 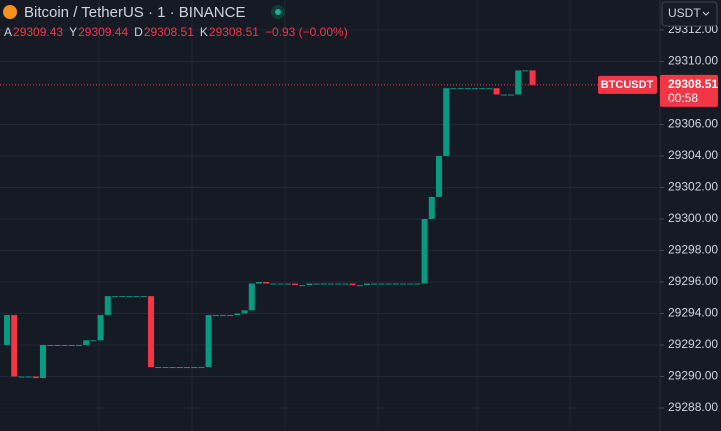 I want to click on price-tag, so click(x=689, y=90).